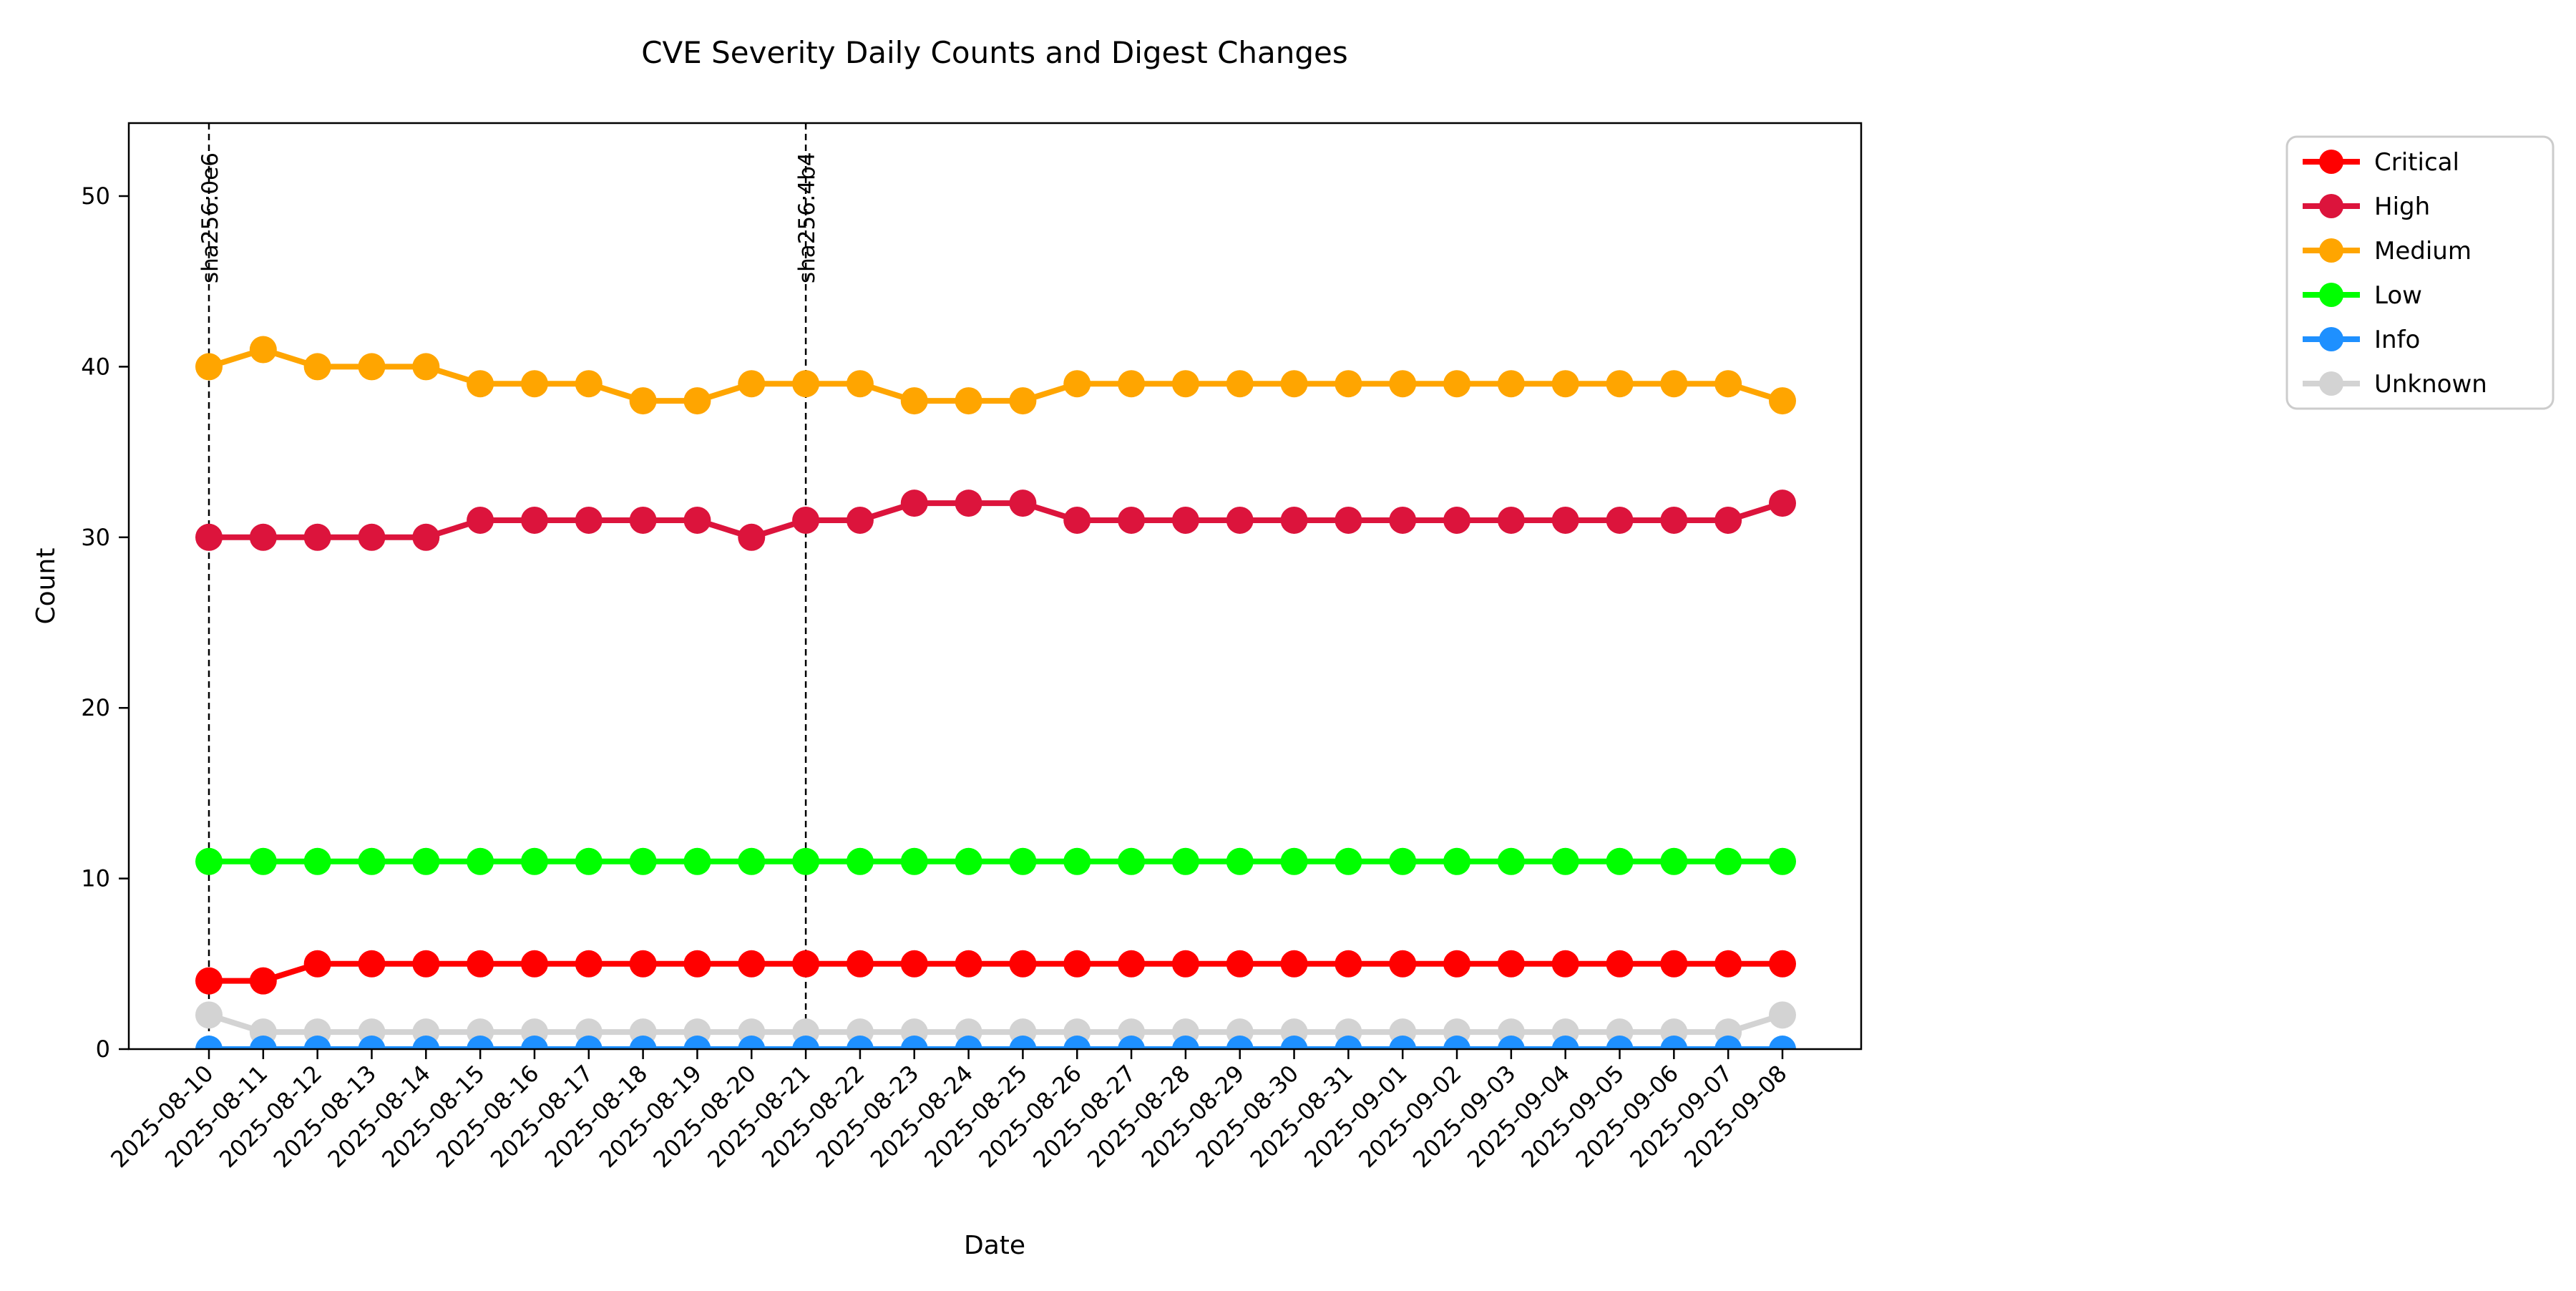  Describe the element at coordinates (2398, 295) in the screenshot. I see `legend-label: Low` at that location.